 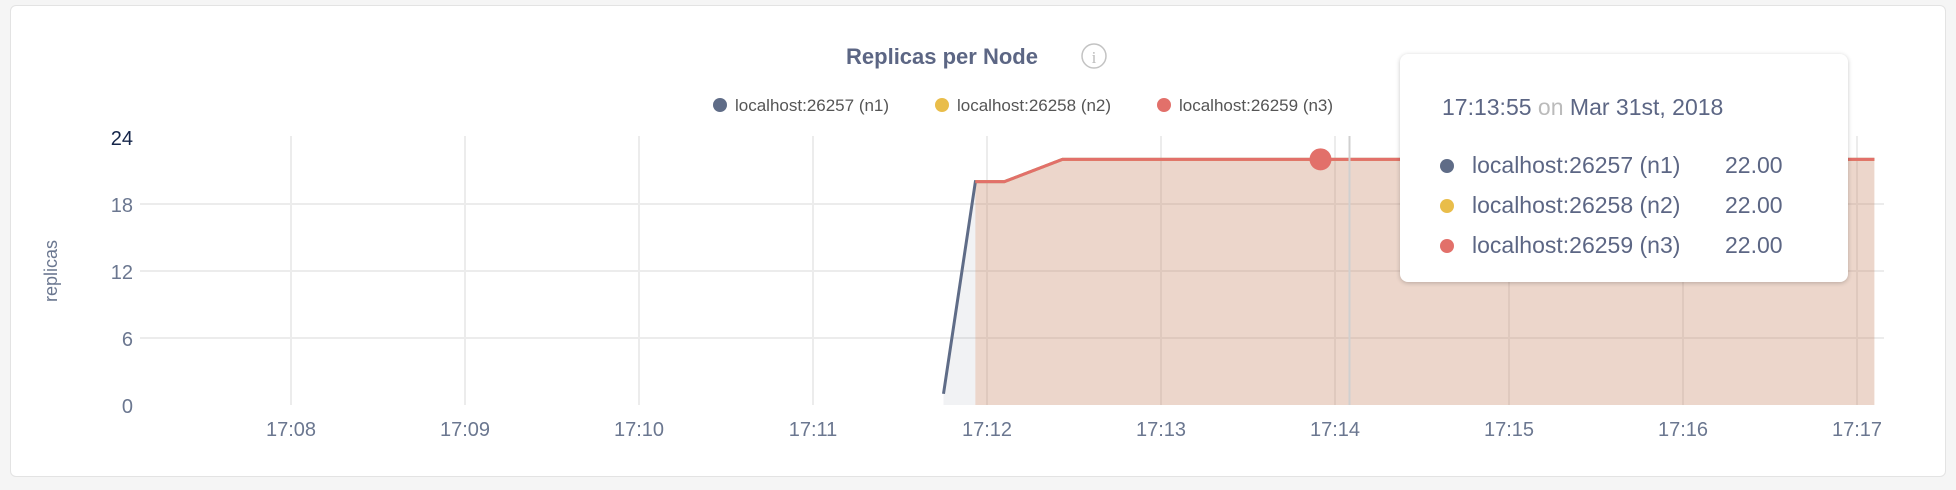 I want to click on y-axis-label: replicas, so click(x=51, y=271).